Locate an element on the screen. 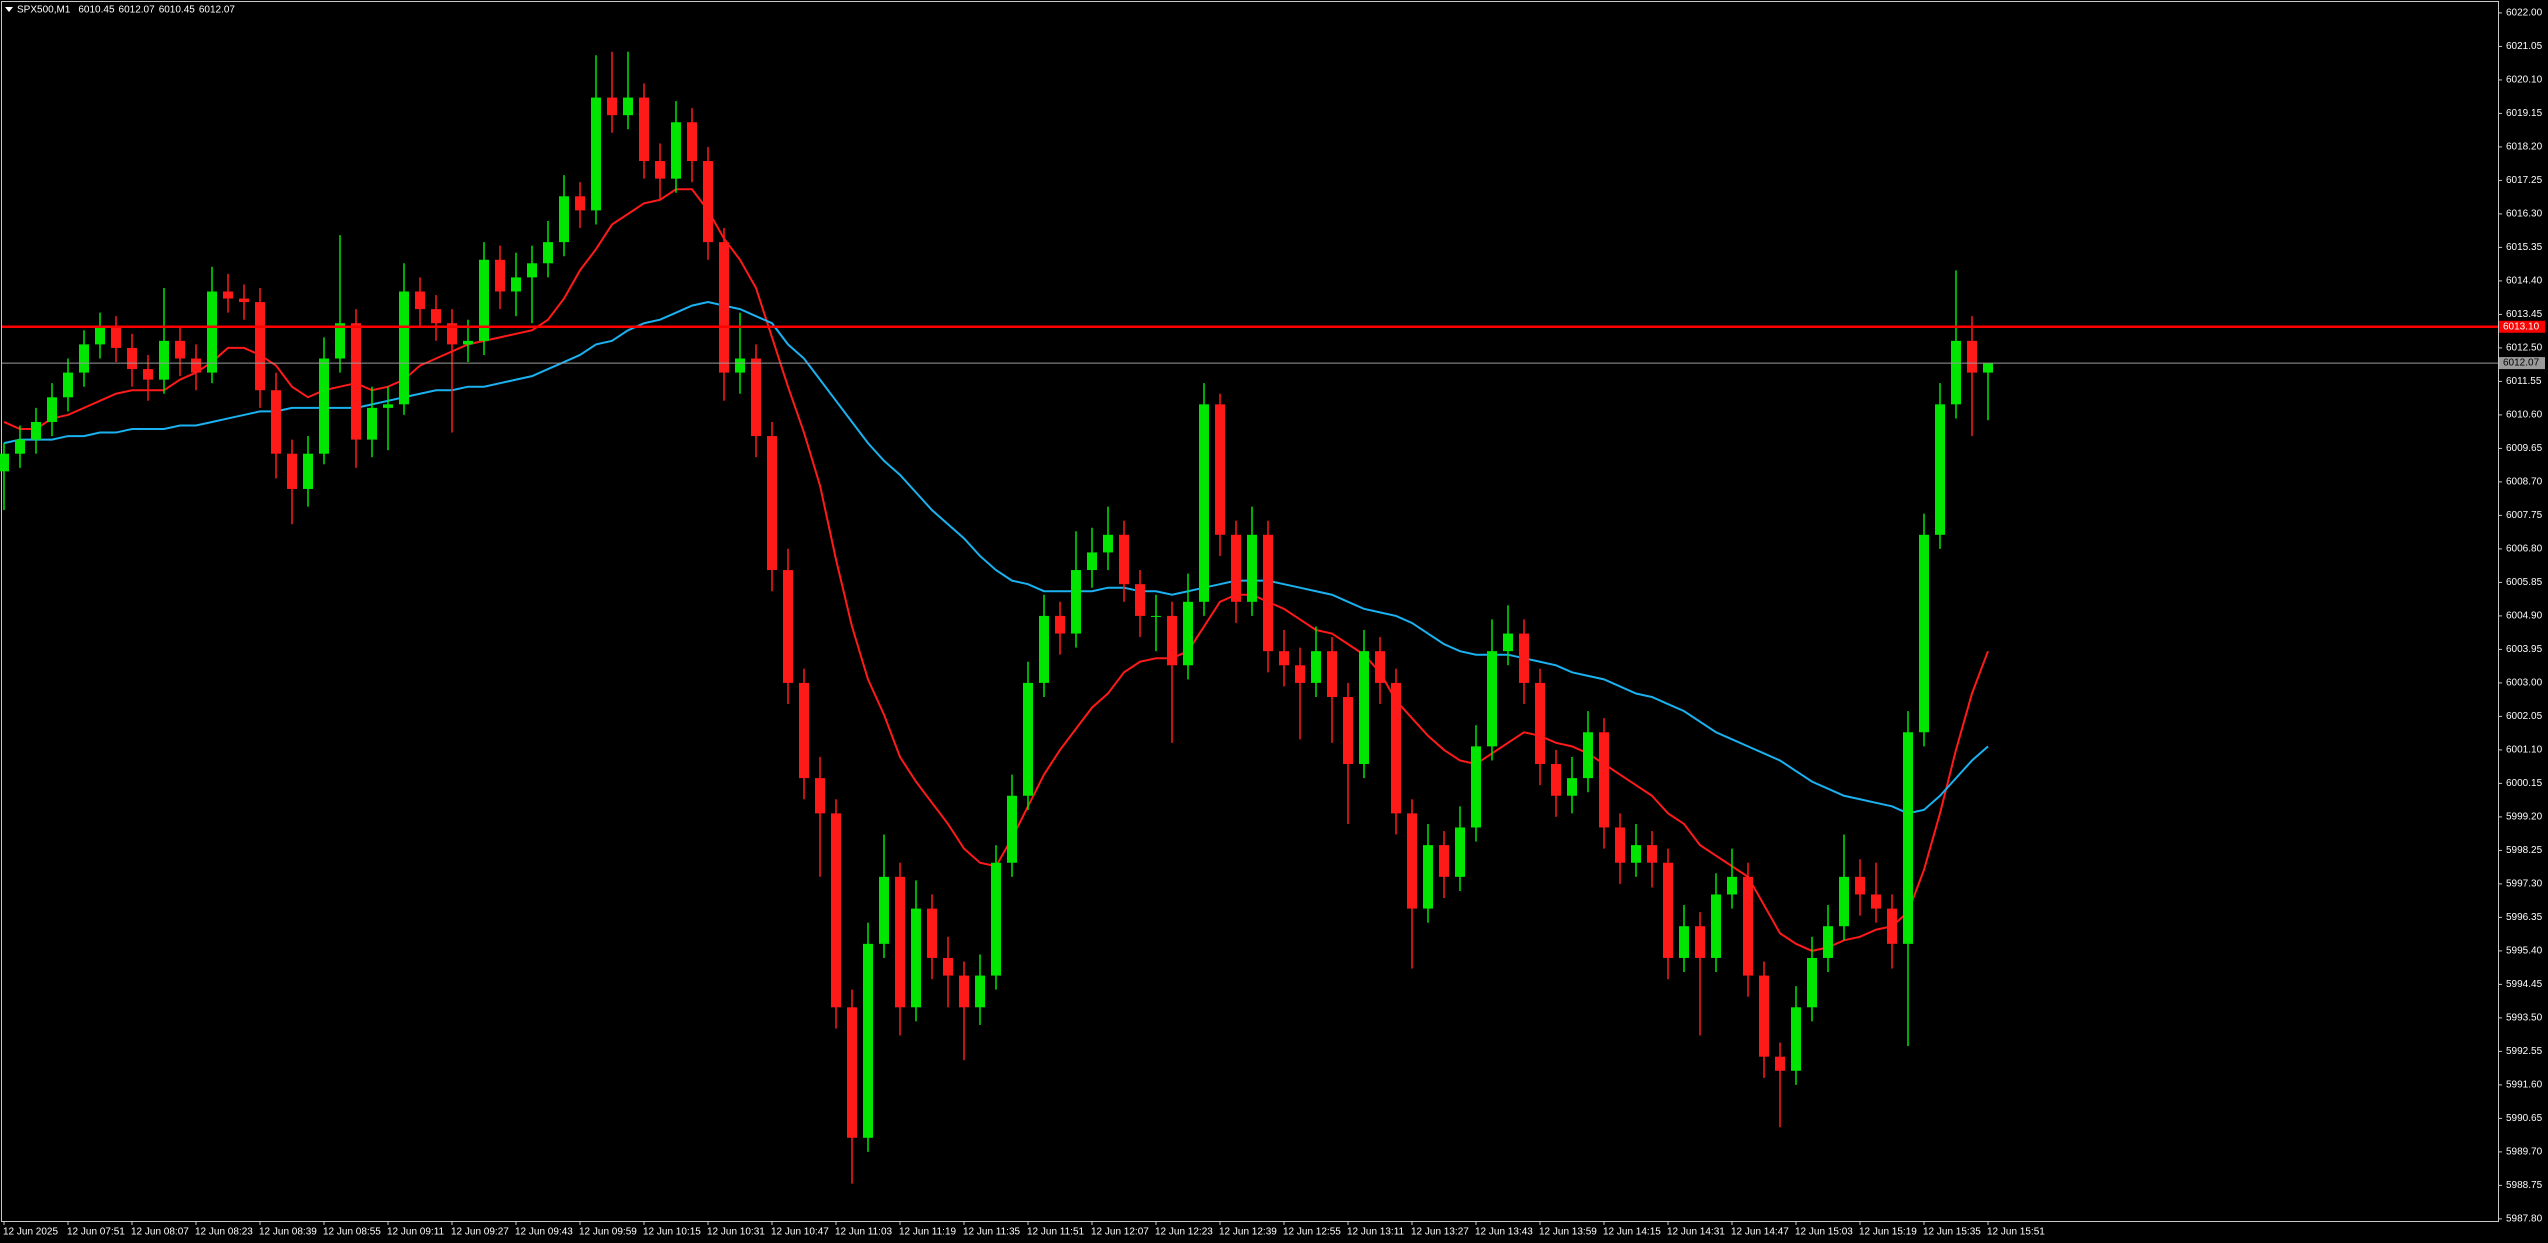 This screenshot has height=1243, width=2548. y-tick-label: 5988.75 is located at coordinates (2524, 1185).